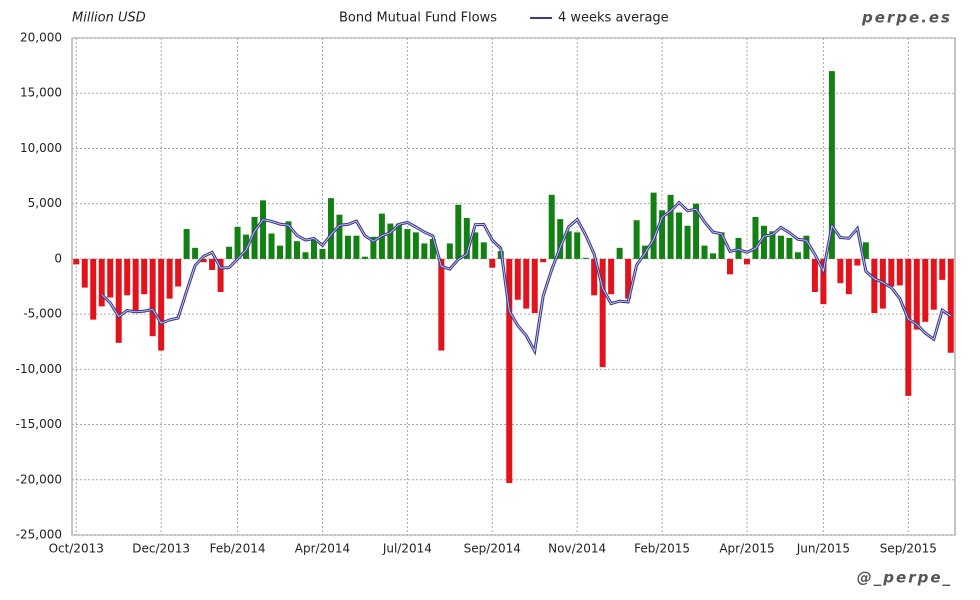  Describe the element at coordinates (904, 578) in the screenshot. I see `watermark: @_perpe_` at that location.